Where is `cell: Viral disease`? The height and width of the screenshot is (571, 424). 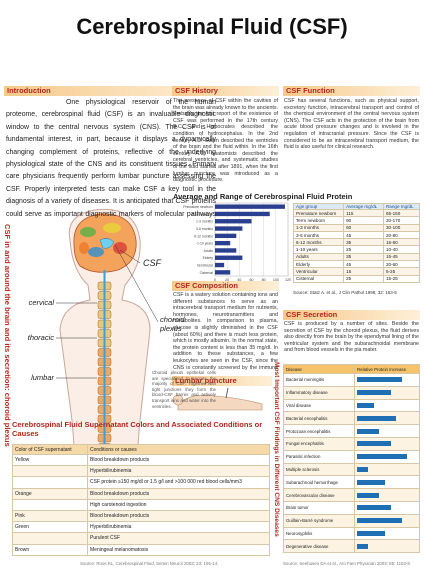 cell: Viral disease is located at coordinates (319, 405).